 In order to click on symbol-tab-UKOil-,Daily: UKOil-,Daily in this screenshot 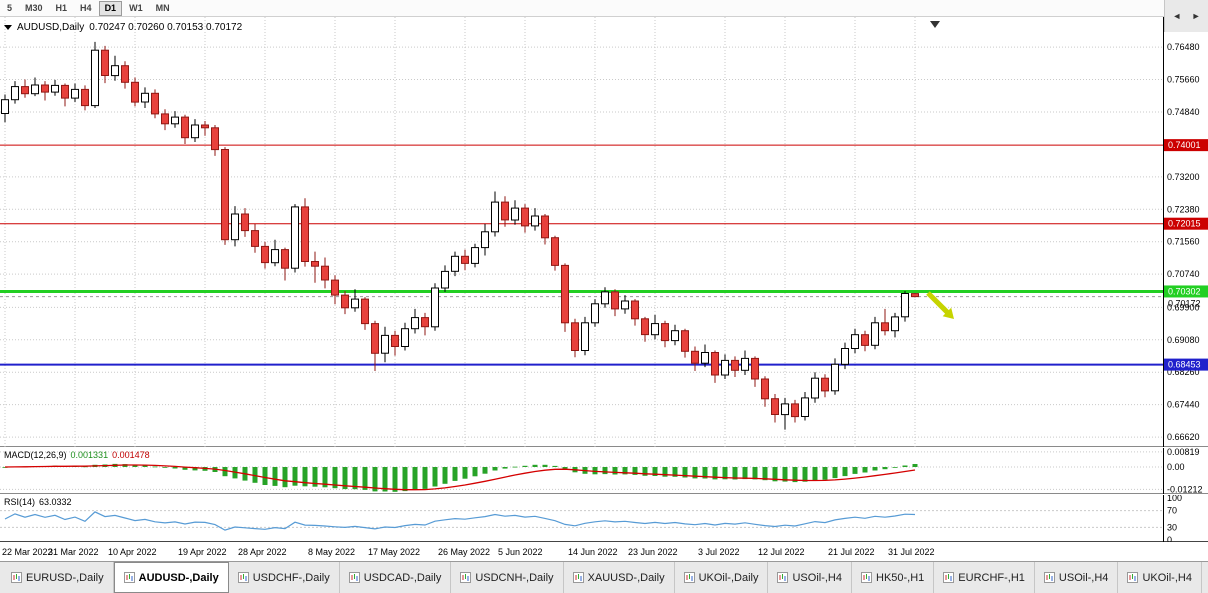, I will do `click(722, 577)`.